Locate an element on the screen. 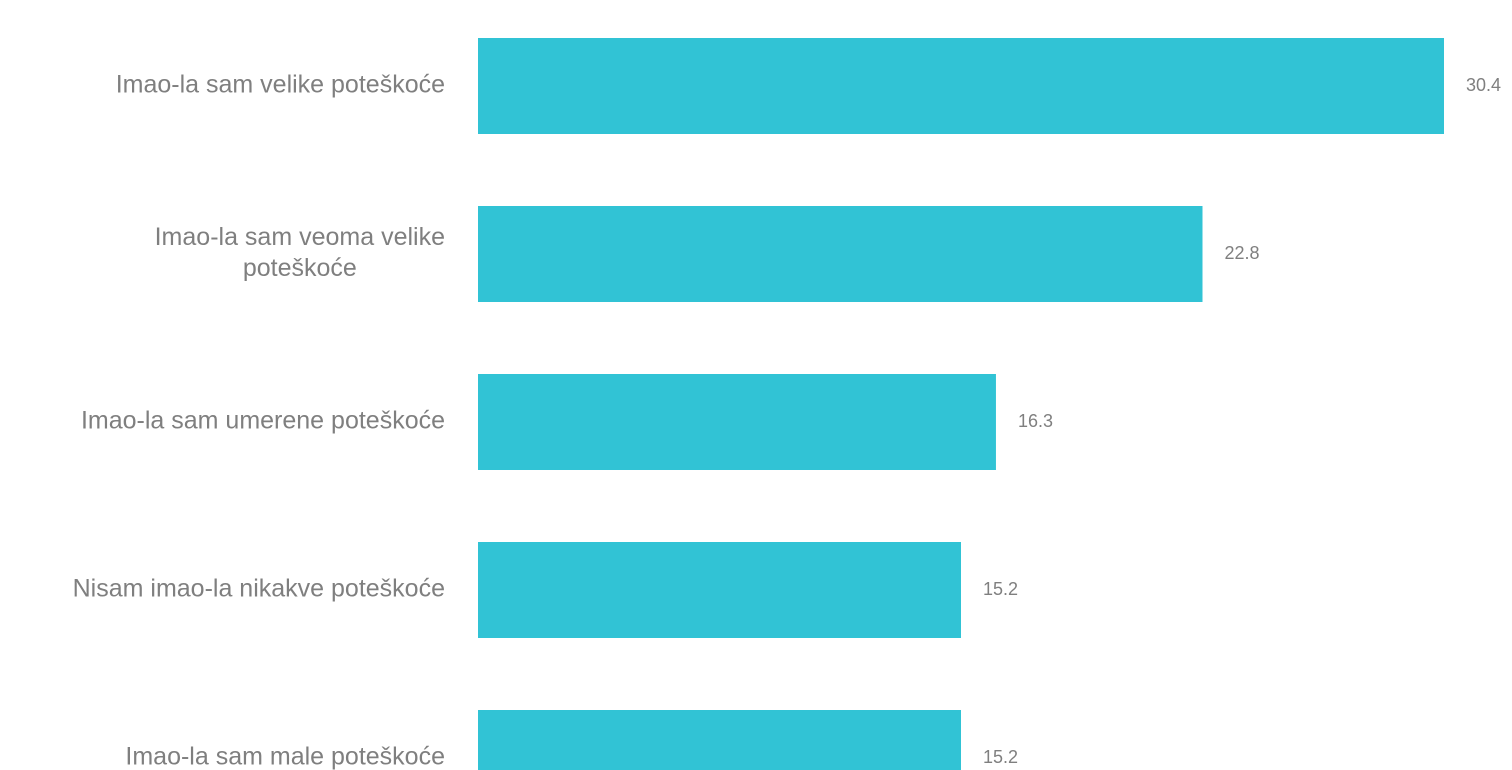 This screenshot has width=1512, height=770. data-label: 16.3 is located at coordinates (1035, 421).